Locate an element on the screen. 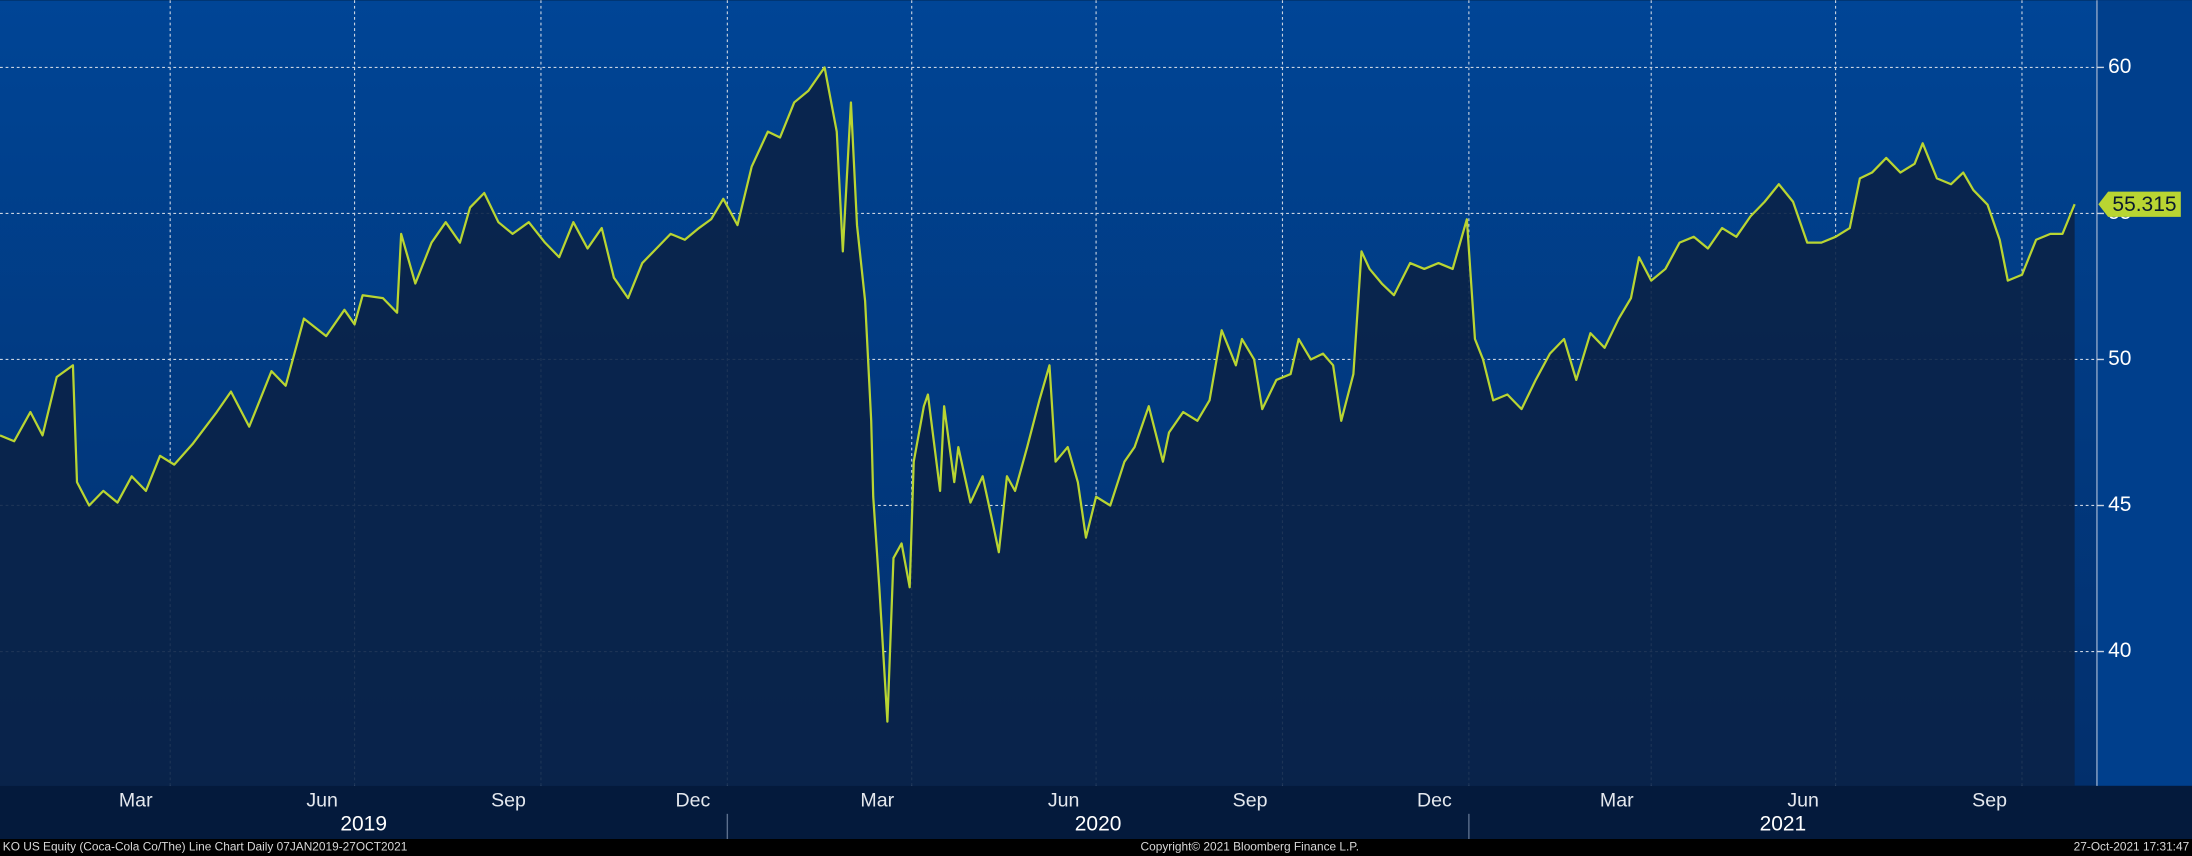 This screenshot has width=2192, height=856. footer-center: Copyright© 2021 Bloomberg Finance L.P. is located at coordinates (1250, 847).